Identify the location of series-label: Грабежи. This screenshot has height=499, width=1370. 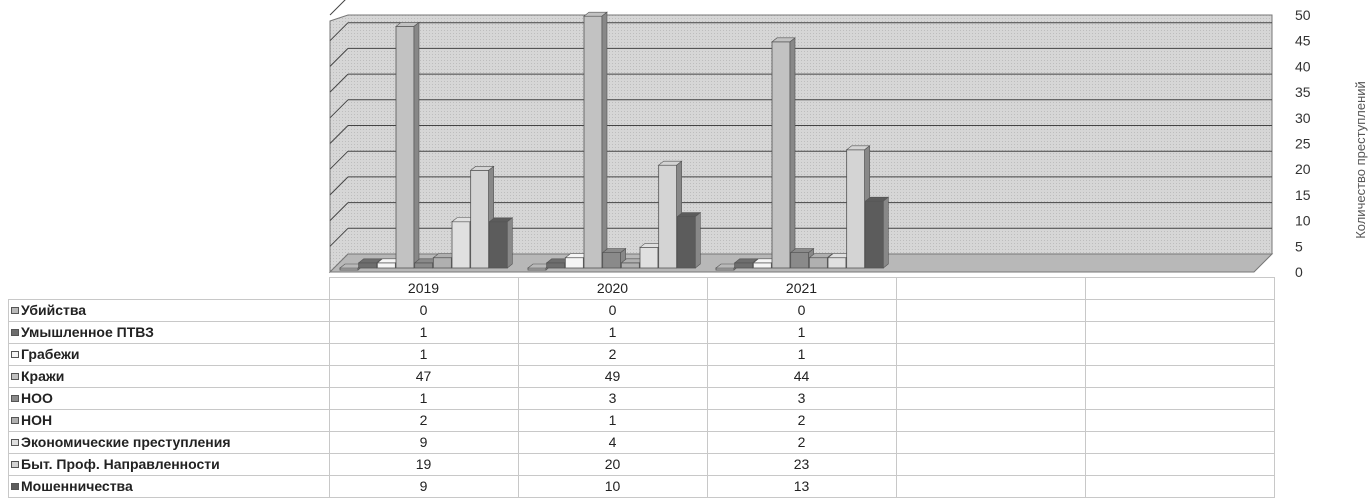
(169, 354).